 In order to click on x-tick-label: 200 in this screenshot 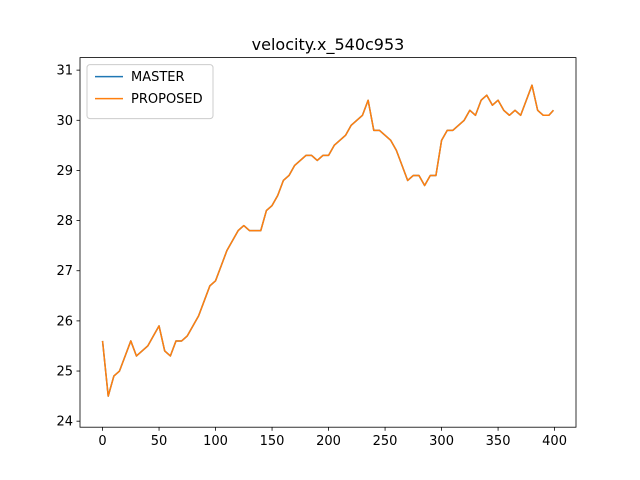, I will do `click(328, 441)`.